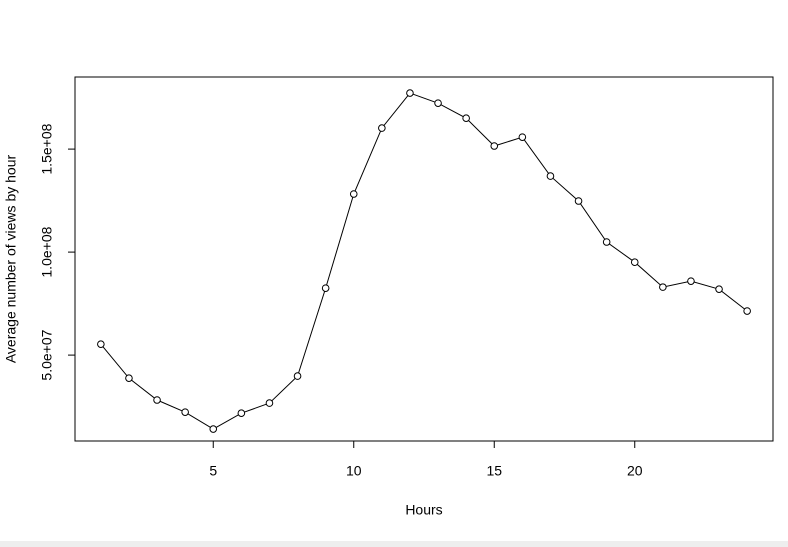 Image resolution: width=788 pixels, height=547 pixels. I want to click on x-tick-label: 5, so click(213, 471).